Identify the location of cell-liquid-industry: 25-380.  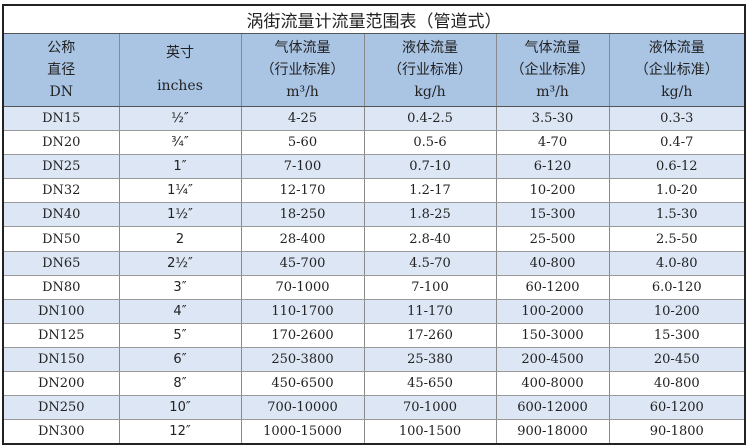
(430, 360).